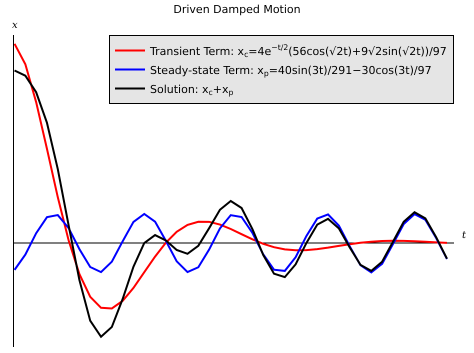  I want to click on y-axis-title: x, so click(15, 25).